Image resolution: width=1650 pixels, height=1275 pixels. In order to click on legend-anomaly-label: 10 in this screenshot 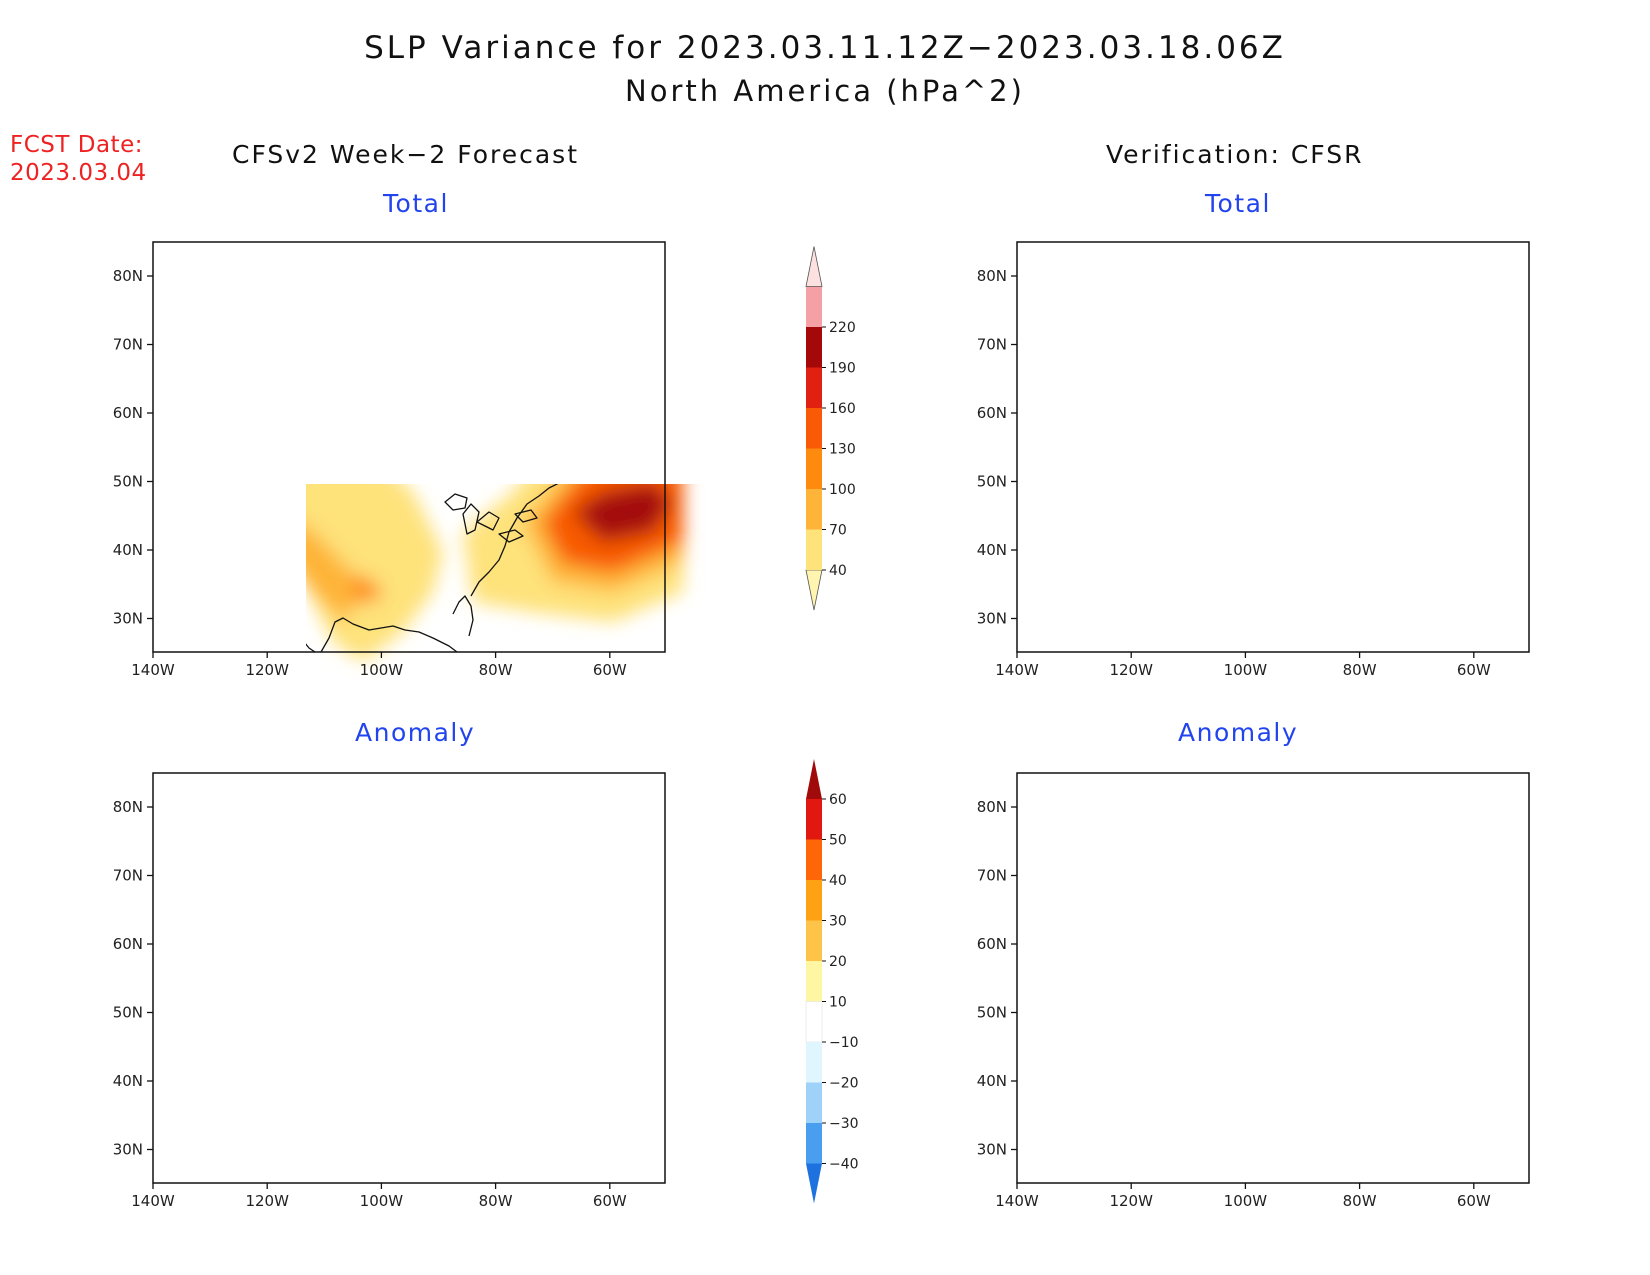, I will do `click(838, 1003)`.